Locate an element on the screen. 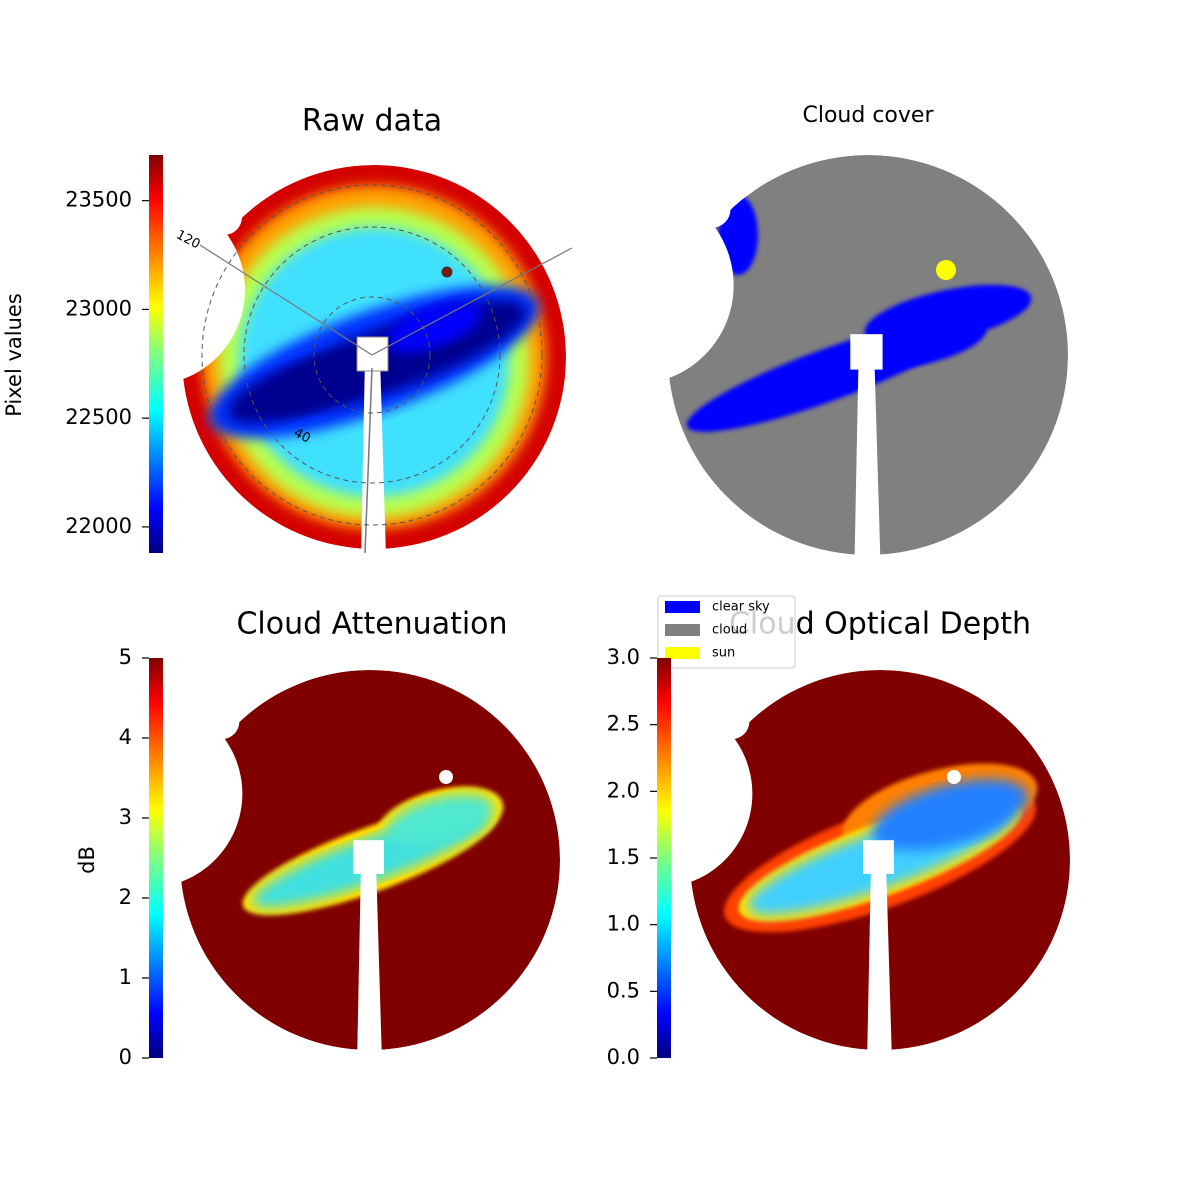 Image resolution: width=1200 pixels, height=1200 pixels. mast is located at coordinates (372, 354).